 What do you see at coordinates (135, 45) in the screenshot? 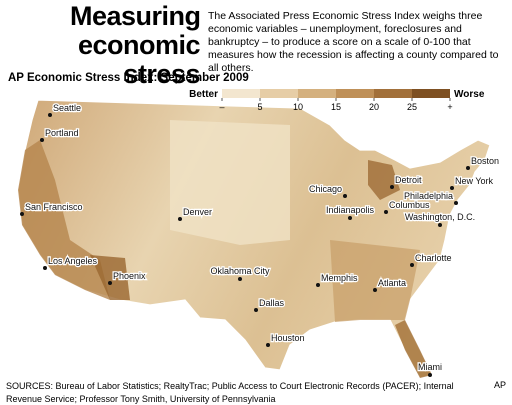
I see `title: Measuring economic stress` at bounding box center [135, 45].